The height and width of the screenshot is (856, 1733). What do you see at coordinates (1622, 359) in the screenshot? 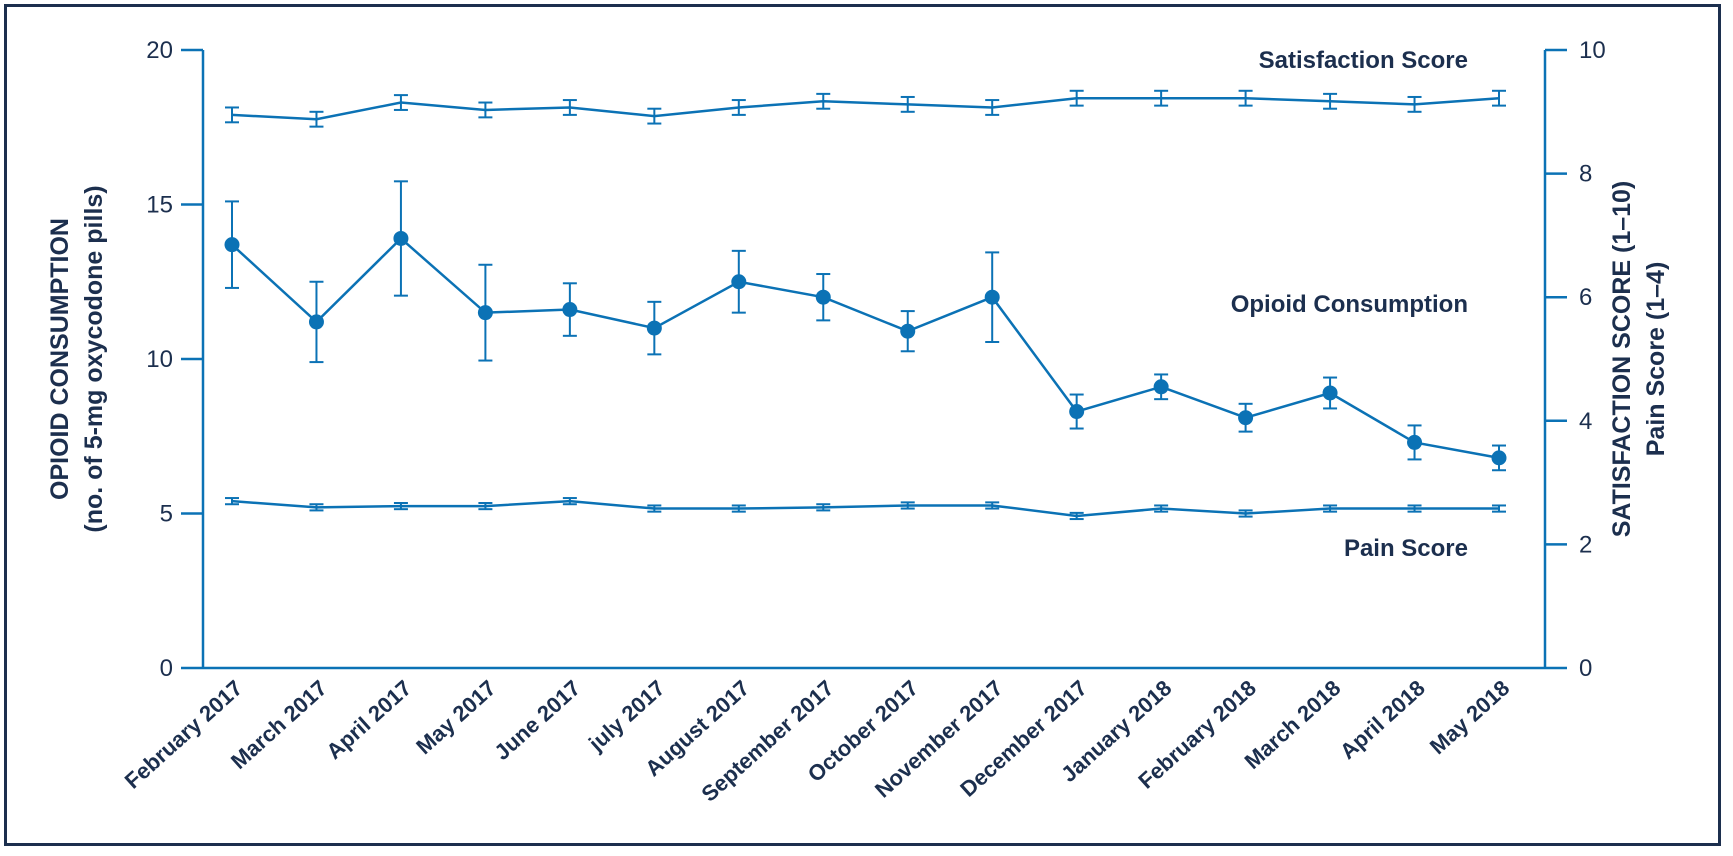
I see `y-axis-right-title: SATISFACTION SCORE (1–10)` at bounding box center [1622, 359].